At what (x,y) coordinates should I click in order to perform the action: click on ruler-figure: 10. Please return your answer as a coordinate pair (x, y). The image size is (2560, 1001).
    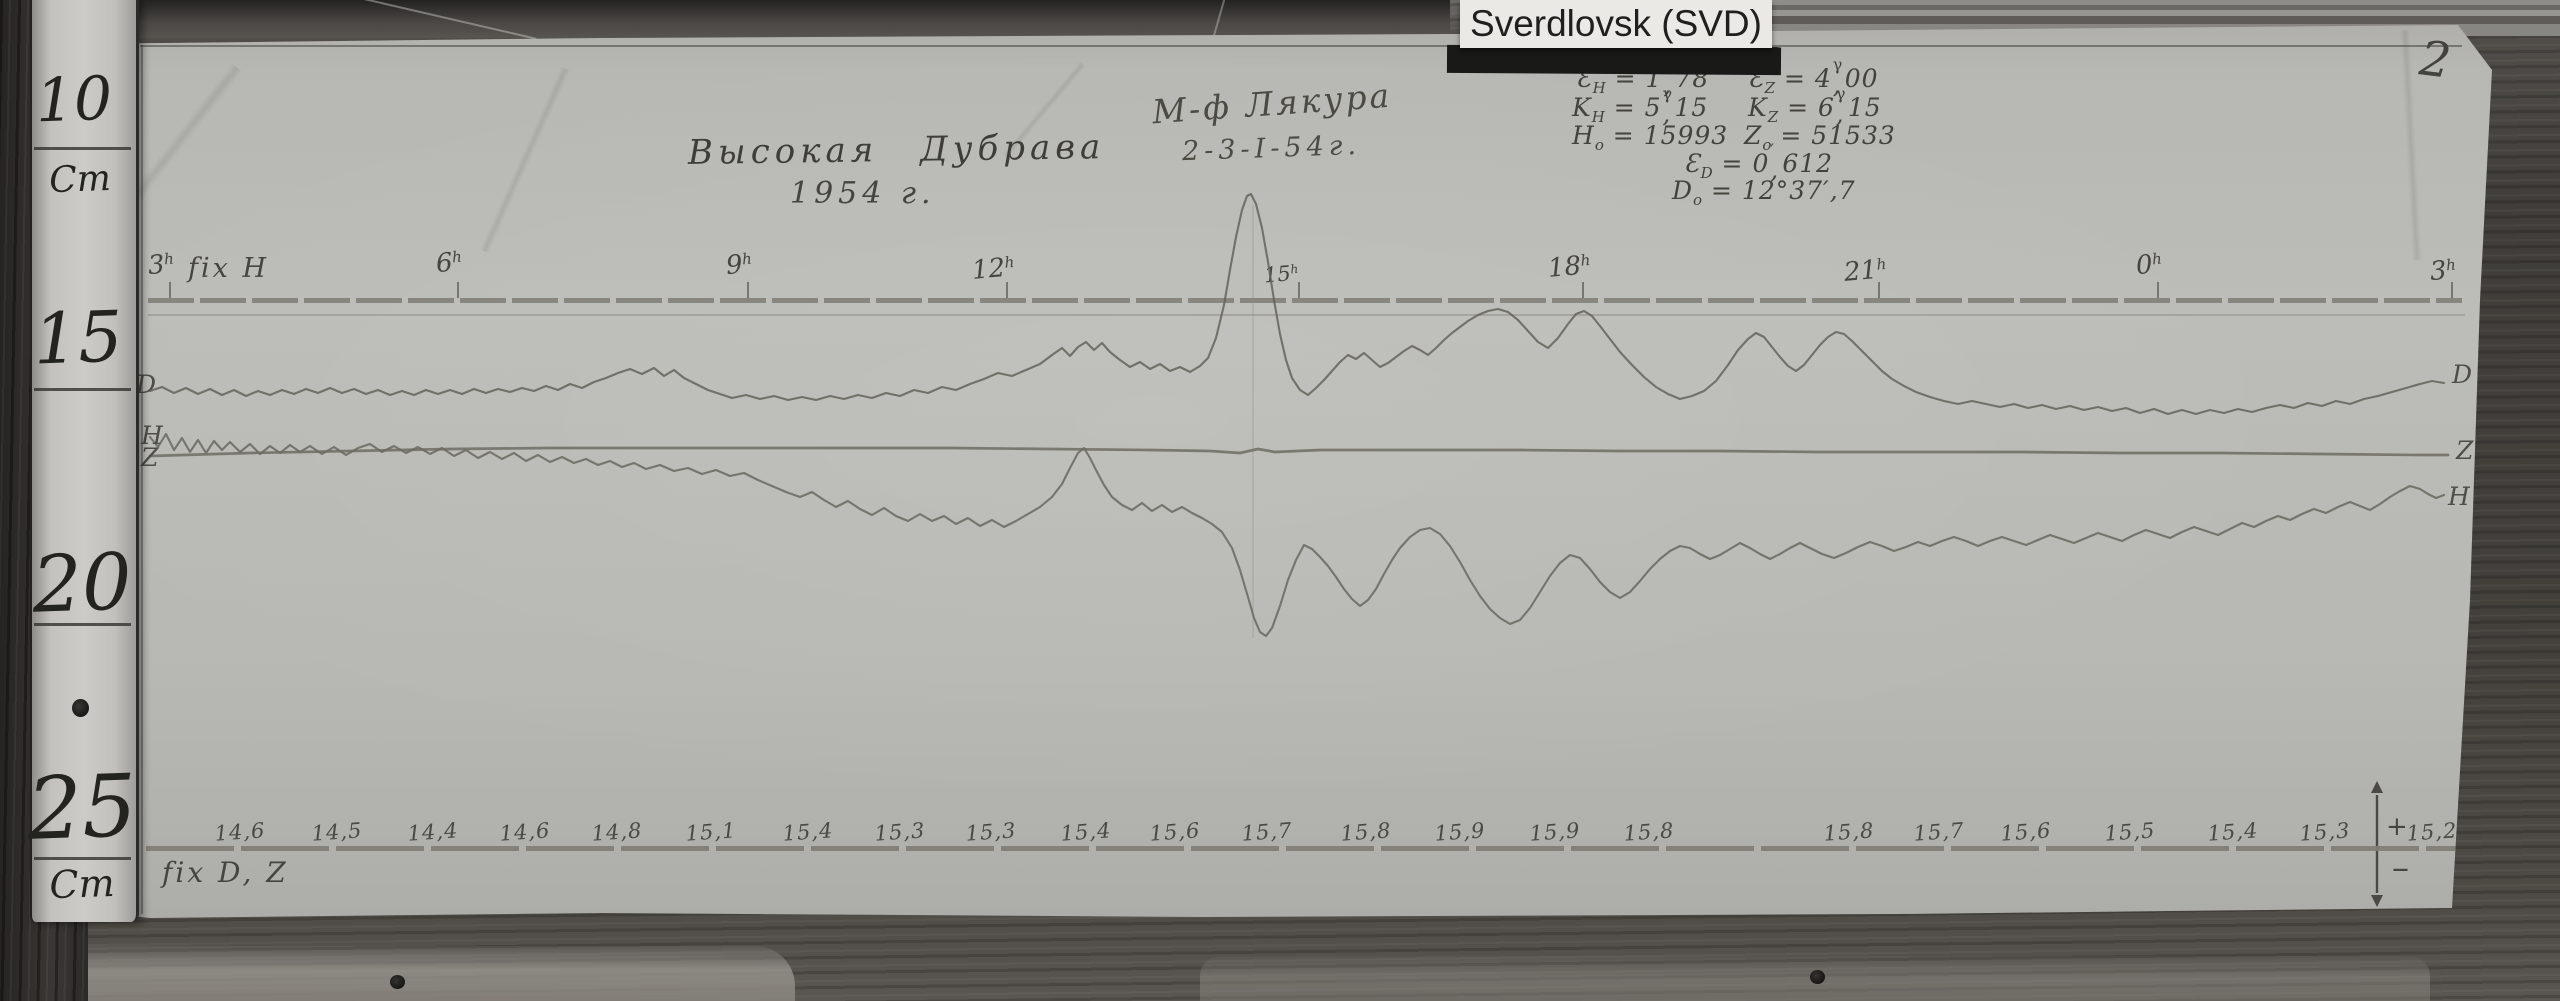
    Looking at the image, I should click on (74, 100).